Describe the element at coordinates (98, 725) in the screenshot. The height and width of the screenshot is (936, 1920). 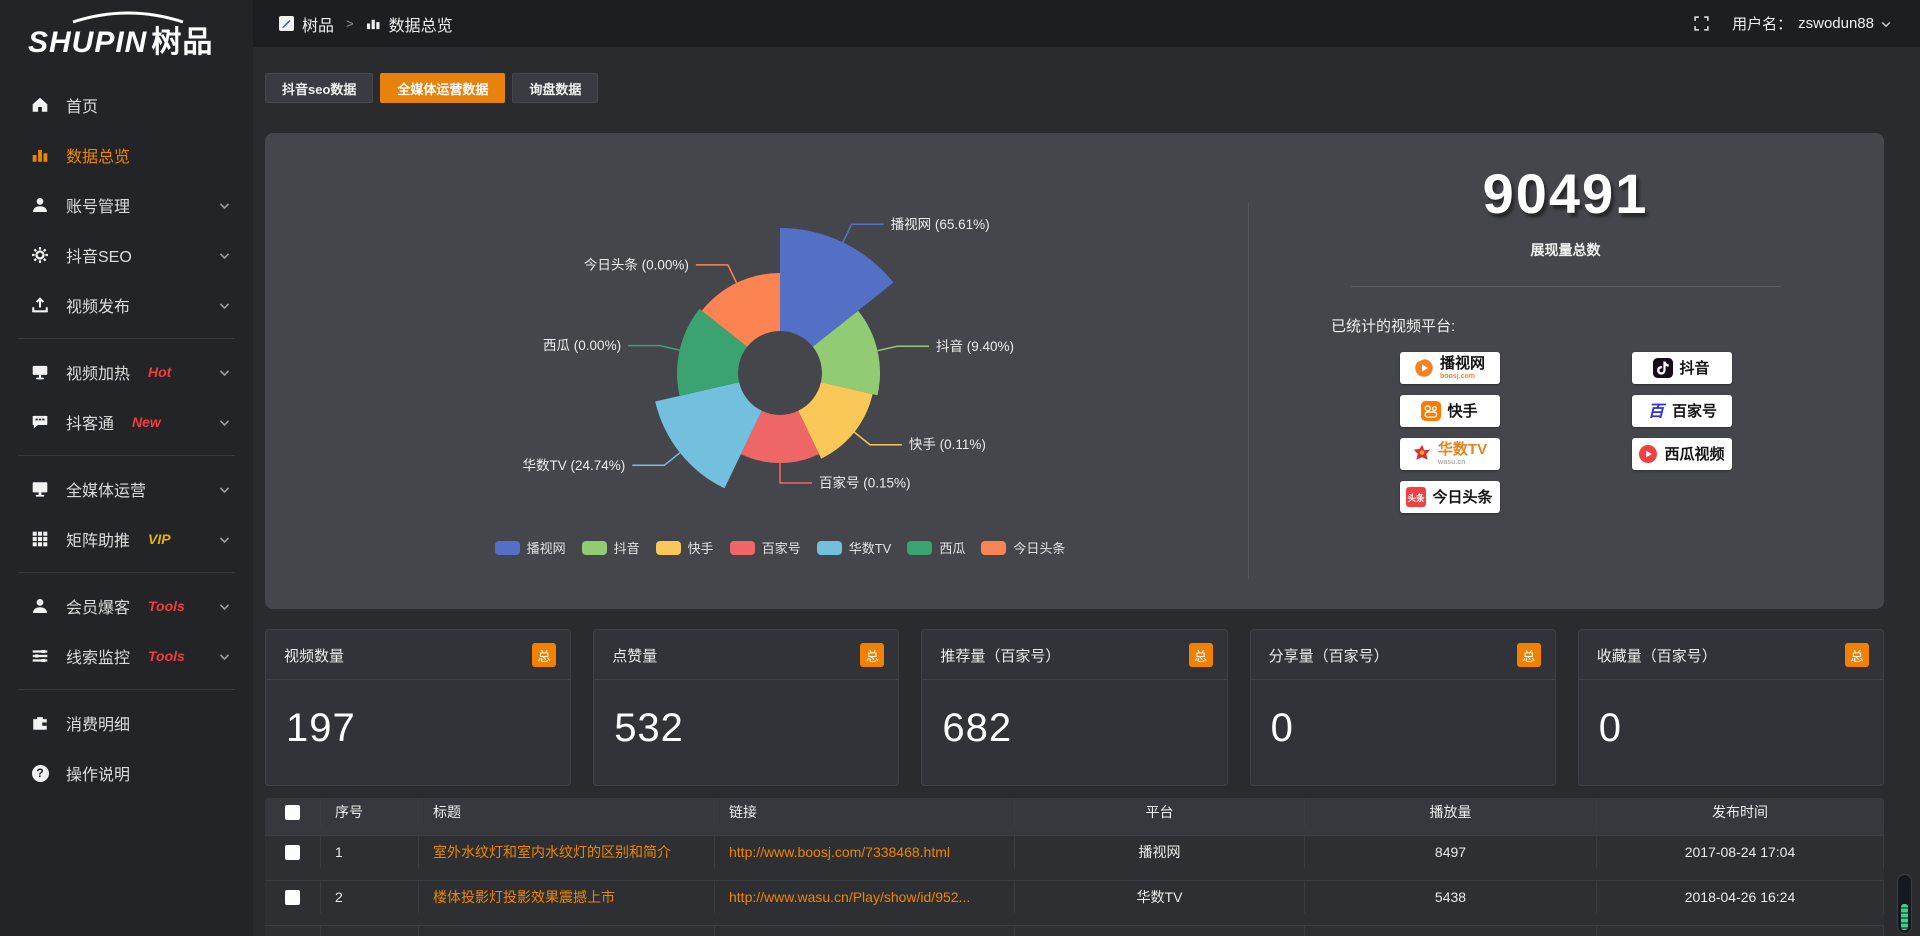
I see `sidebar-item-label: 消费明细` at that location.